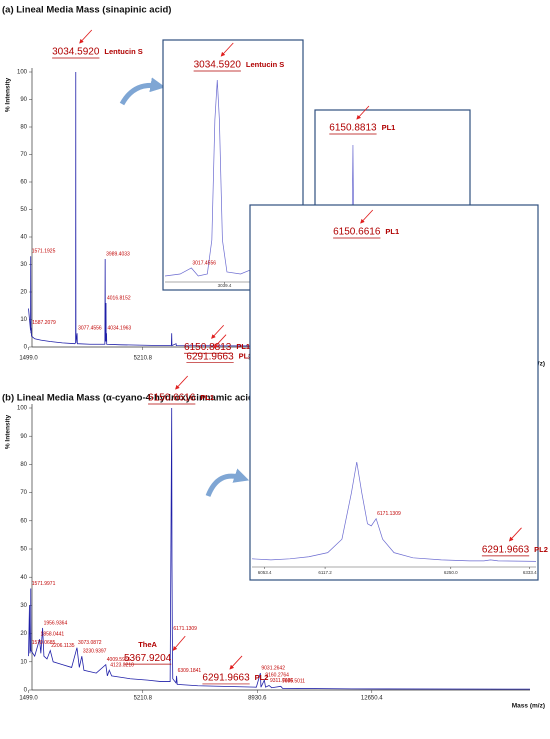 The image size is (550, 739). Describe the element at coordinates (86, 10) in the screenshot. I see `panel-title: (a) Lineal Media Mass (sinapinic acid)` at that location.